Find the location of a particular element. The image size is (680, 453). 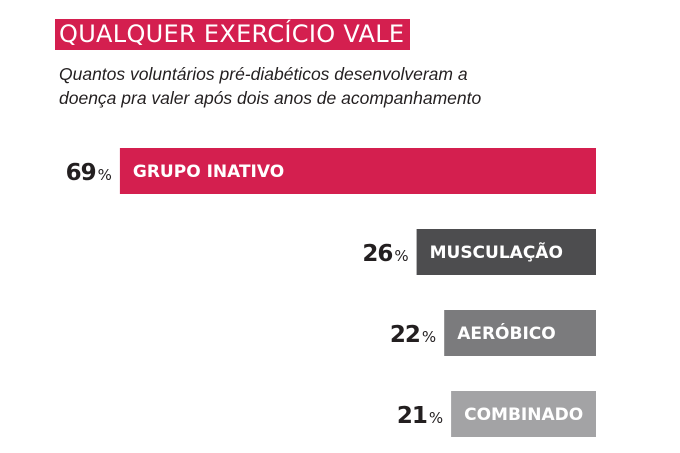

bar-label-grupo-inativo: GRUPO INATIVO is located at coordinates (208, 172).